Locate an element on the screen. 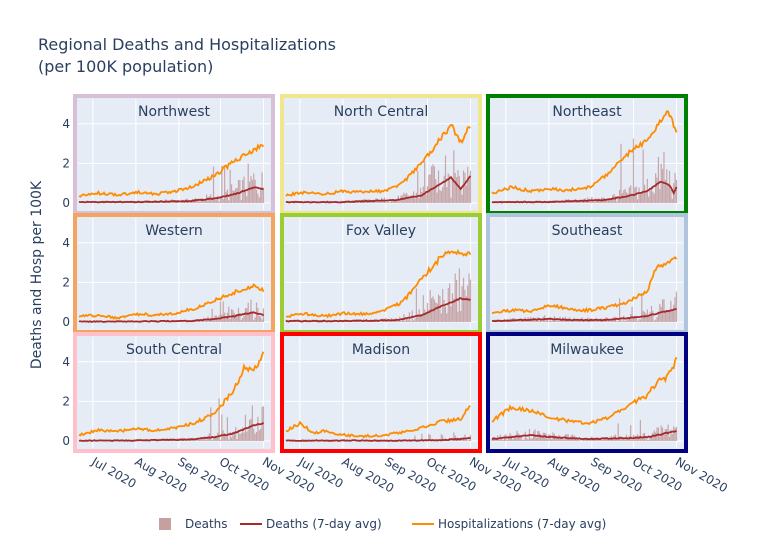 This screenshot has width=760, height=550. legend-label: Hospitalizations (7-day avg) is located at coordinates (522, 524).